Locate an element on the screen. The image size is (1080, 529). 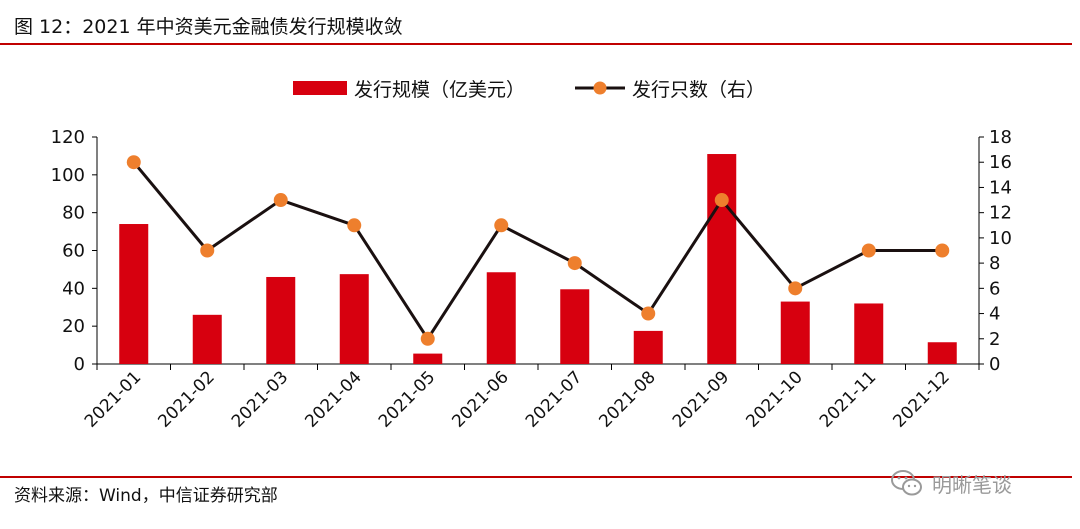
right-tick-label: 2 is located at coordinates (994, 339).